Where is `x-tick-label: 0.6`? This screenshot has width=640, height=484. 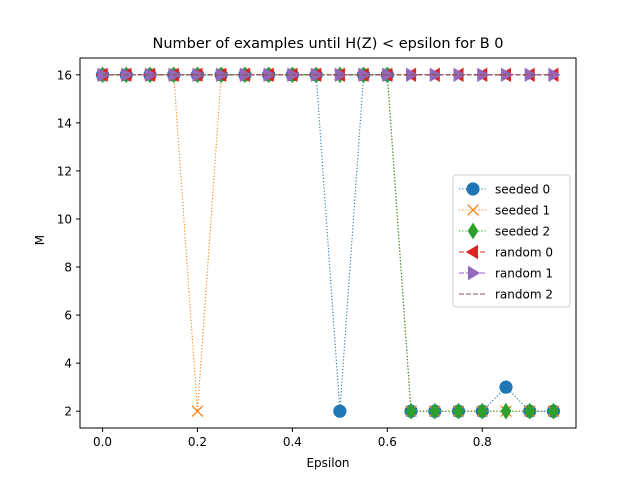
x-tick-label: 0.6 is located at coordinates (387, 442).